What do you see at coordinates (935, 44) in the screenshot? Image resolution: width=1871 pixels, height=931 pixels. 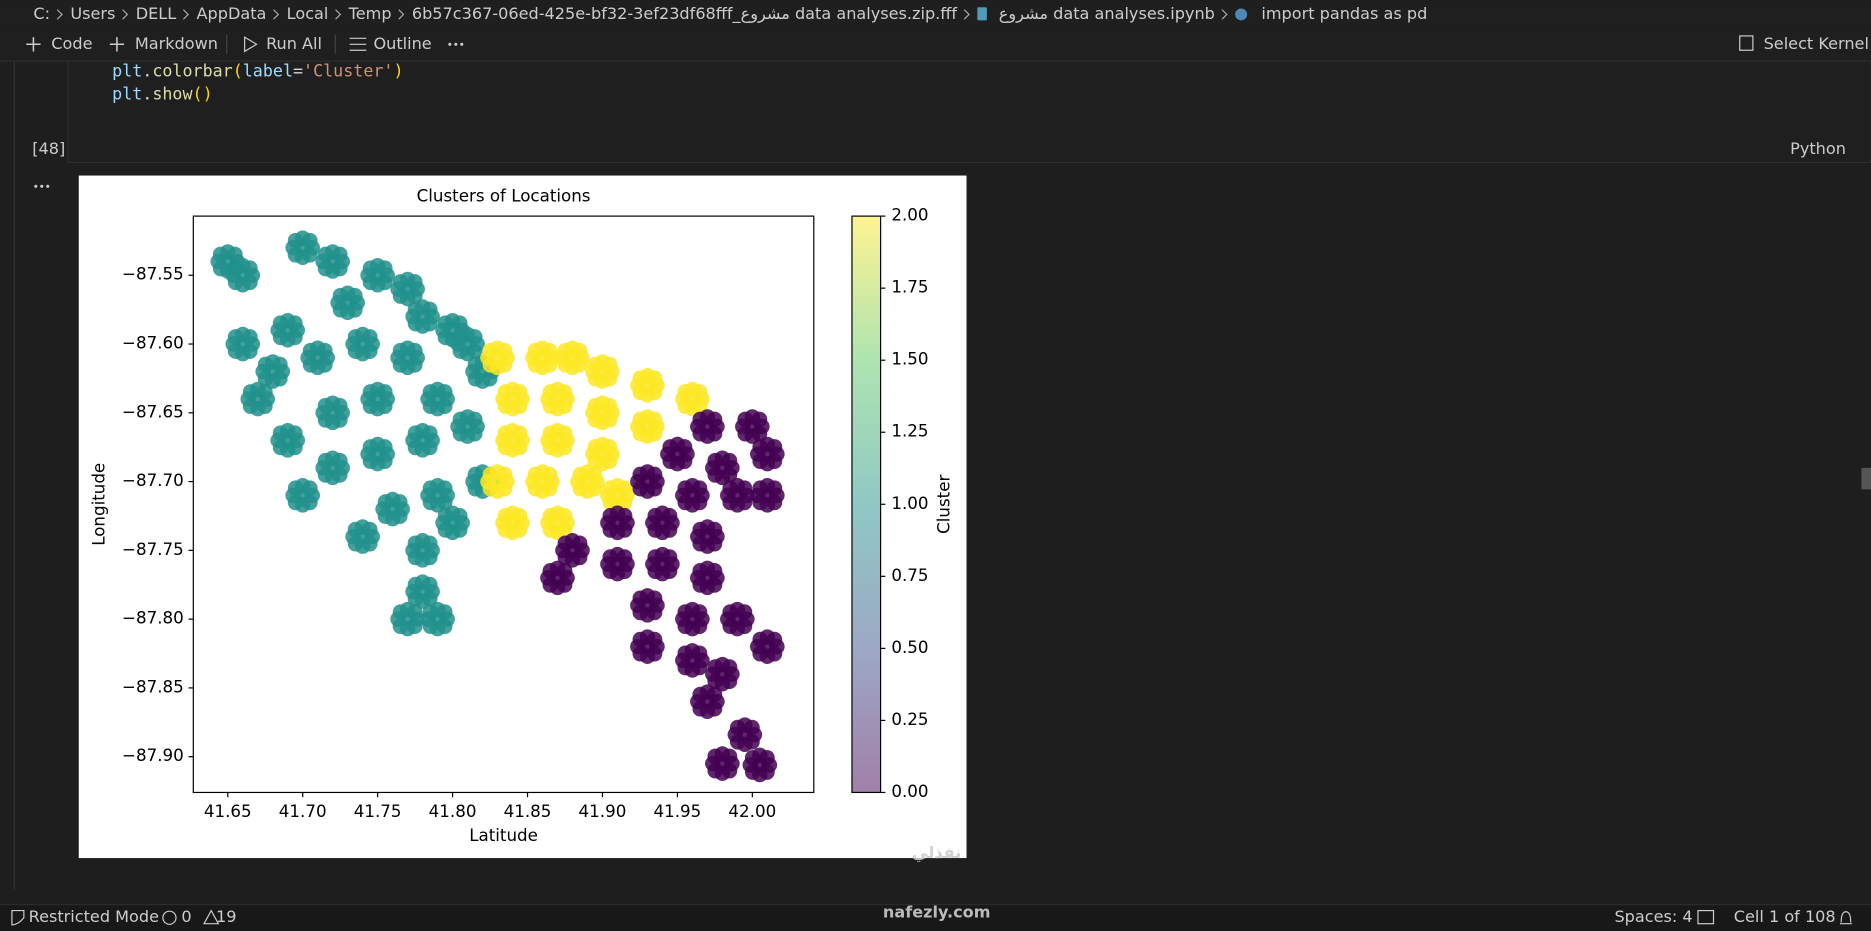 I see `toolbar` at bounding box center [935, 44].